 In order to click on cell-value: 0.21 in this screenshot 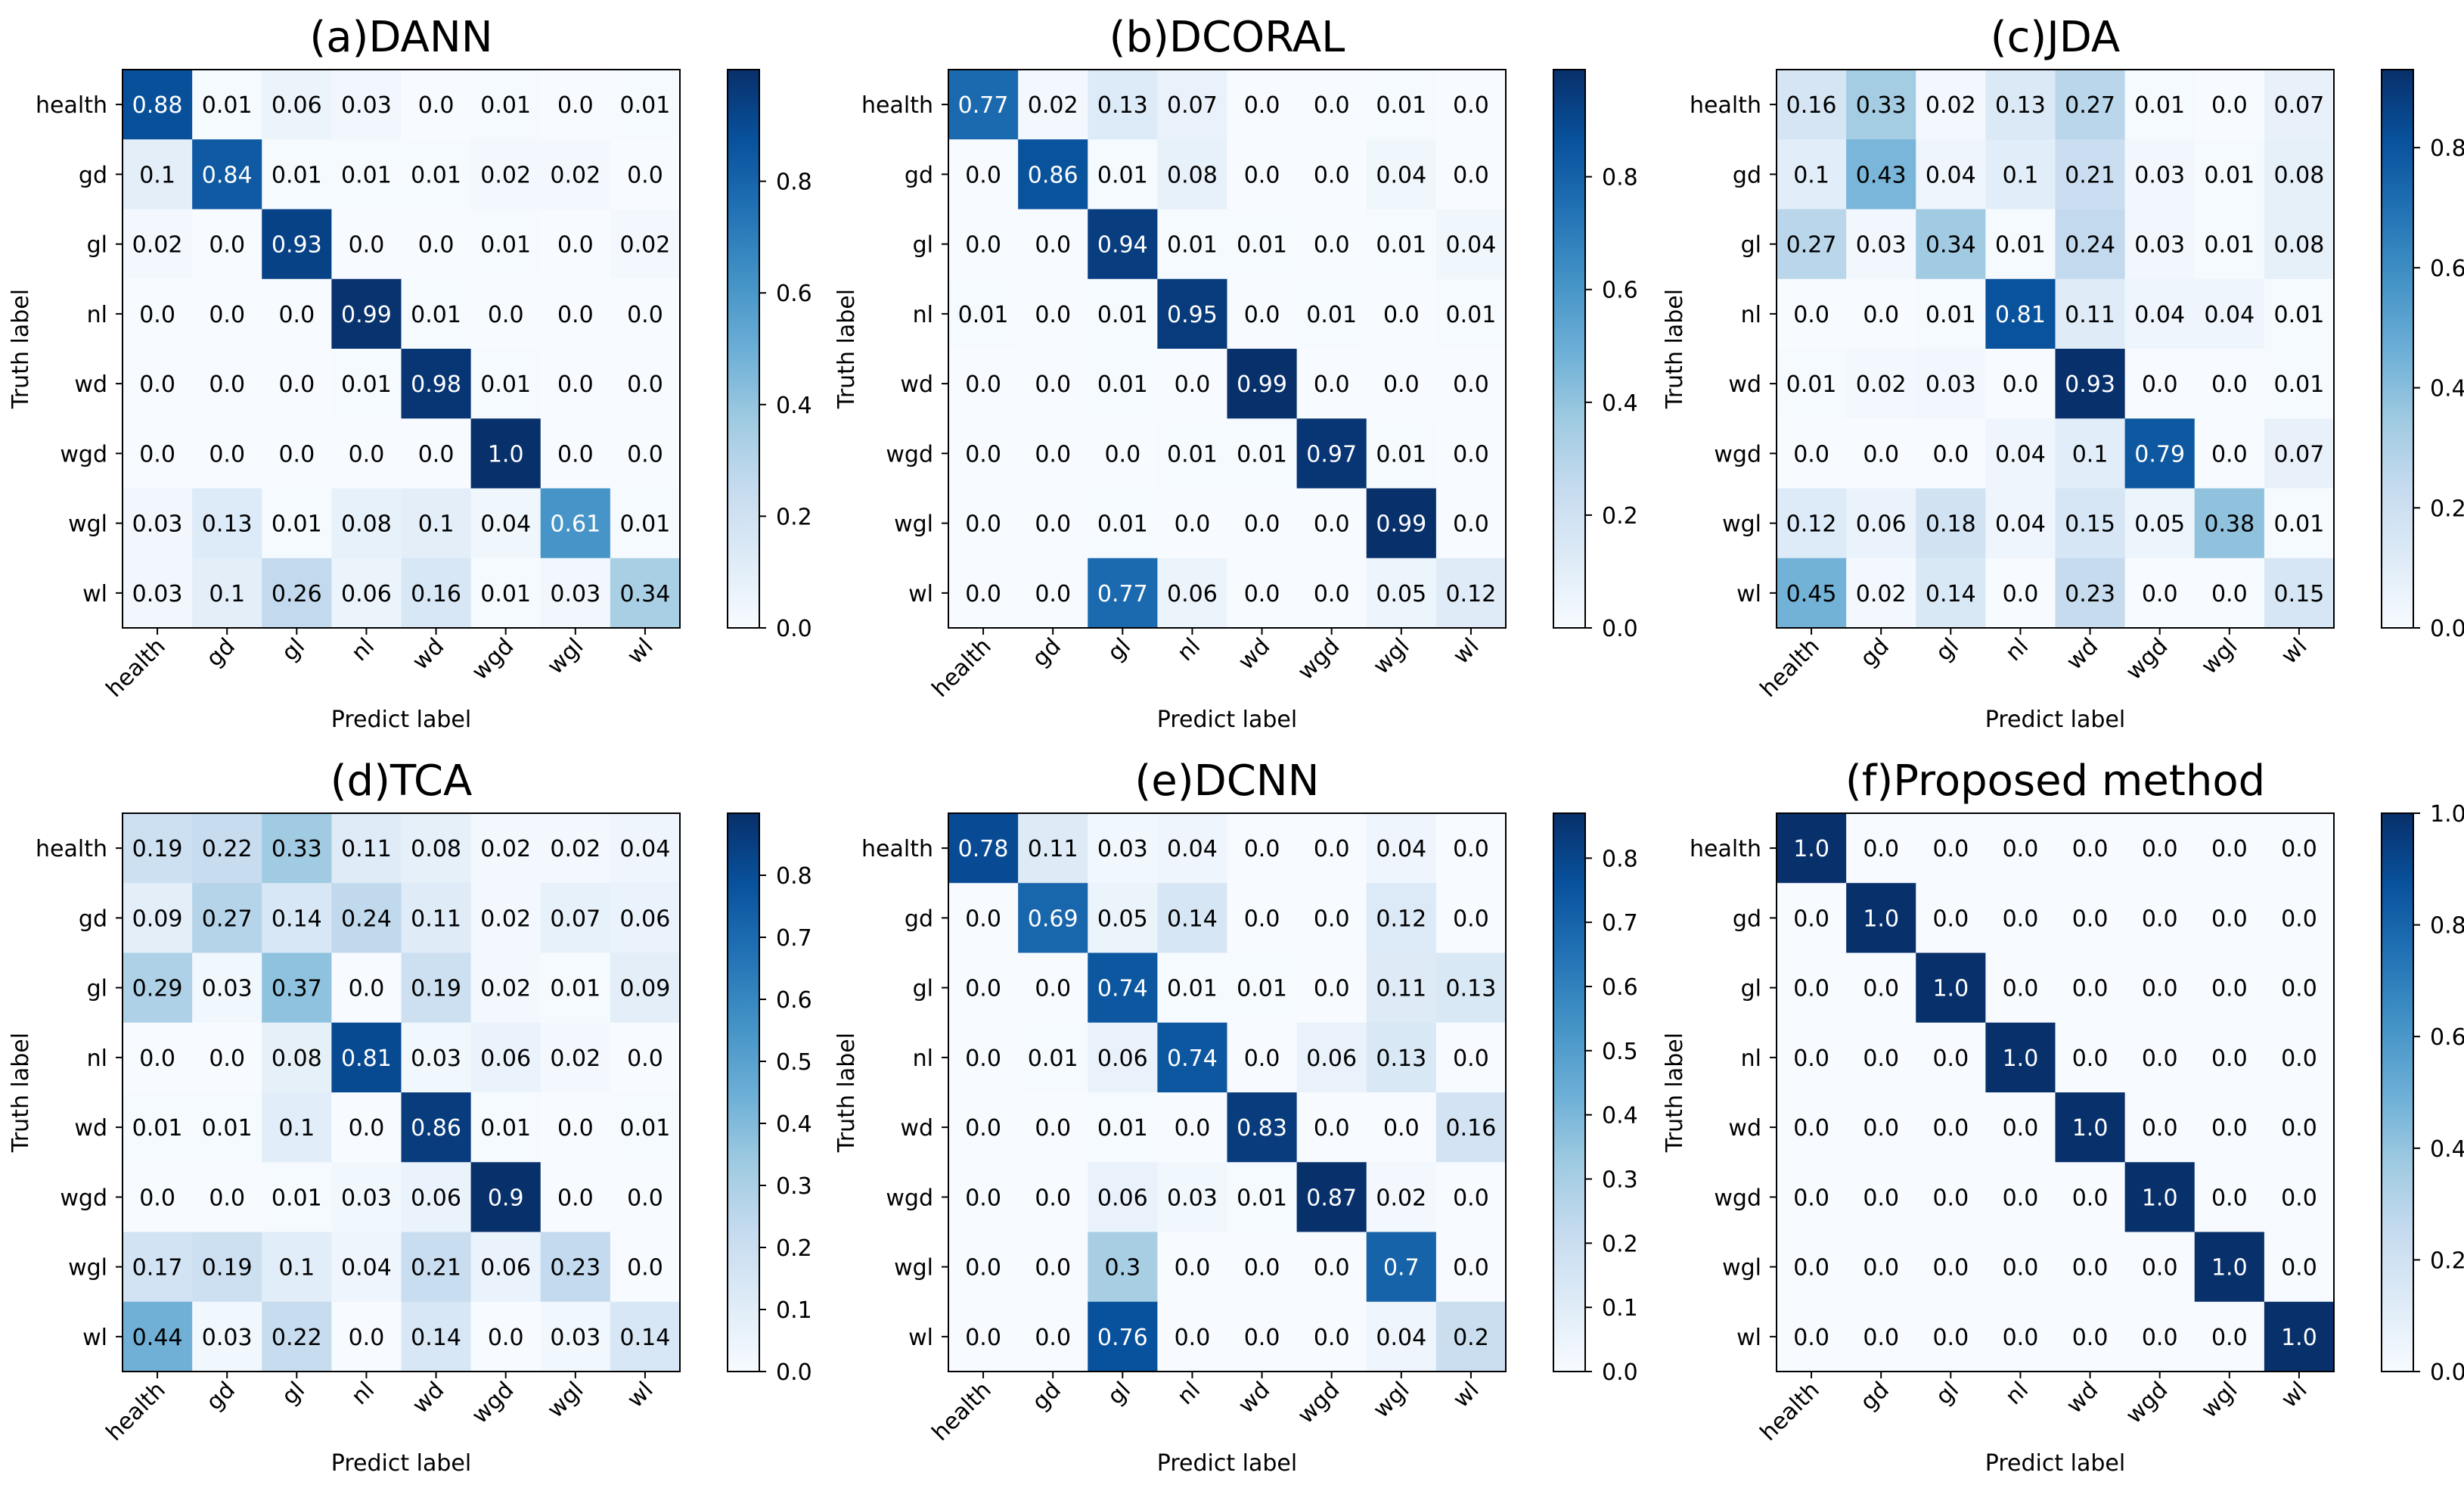, I will do `click(436, 1268)`.